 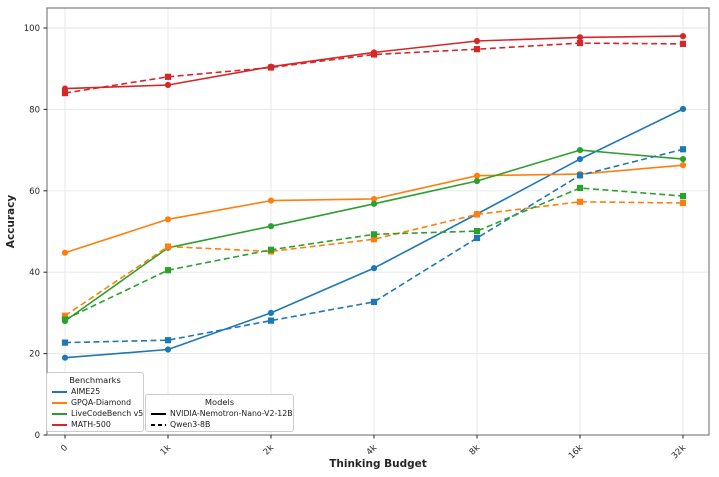 What do you see at coordinates (231, 413) in the screenshot?
I see `legend-item-label: NVIDIA-Nemotron-Nano-V2-12B` at bounding box center [231, 413].